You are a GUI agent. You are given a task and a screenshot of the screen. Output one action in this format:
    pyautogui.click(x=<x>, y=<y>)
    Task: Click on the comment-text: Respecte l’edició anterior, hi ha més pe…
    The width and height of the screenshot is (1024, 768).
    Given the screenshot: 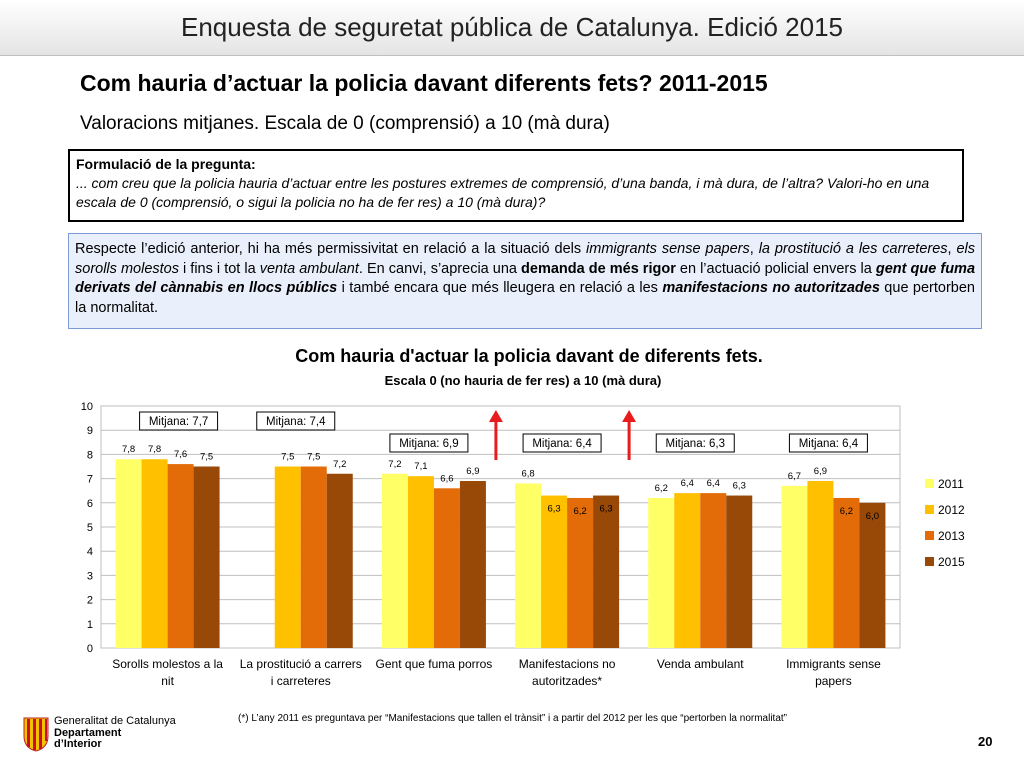 What is the action you would take?
    pyautogui.click(x=331, y=249)
    